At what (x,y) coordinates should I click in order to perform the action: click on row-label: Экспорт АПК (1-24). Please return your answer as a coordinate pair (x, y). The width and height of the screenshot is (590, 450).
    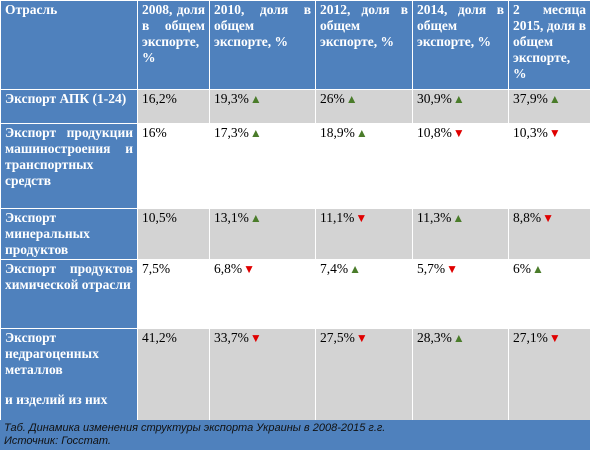
    Looking at the image, I should click on (69, 106).